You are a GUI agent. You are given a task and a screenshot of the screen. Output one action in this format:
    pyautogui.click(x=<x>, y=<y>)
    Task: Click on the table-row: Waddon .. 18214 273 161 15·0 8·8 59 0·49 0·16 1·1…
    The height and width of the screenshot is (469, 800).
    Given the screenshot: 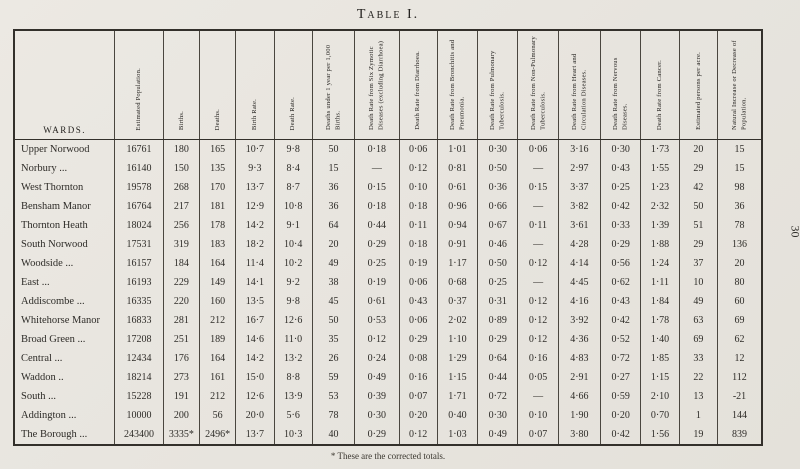 What is the action you would take?
    pyautogui.click(x=388, y=377)
    